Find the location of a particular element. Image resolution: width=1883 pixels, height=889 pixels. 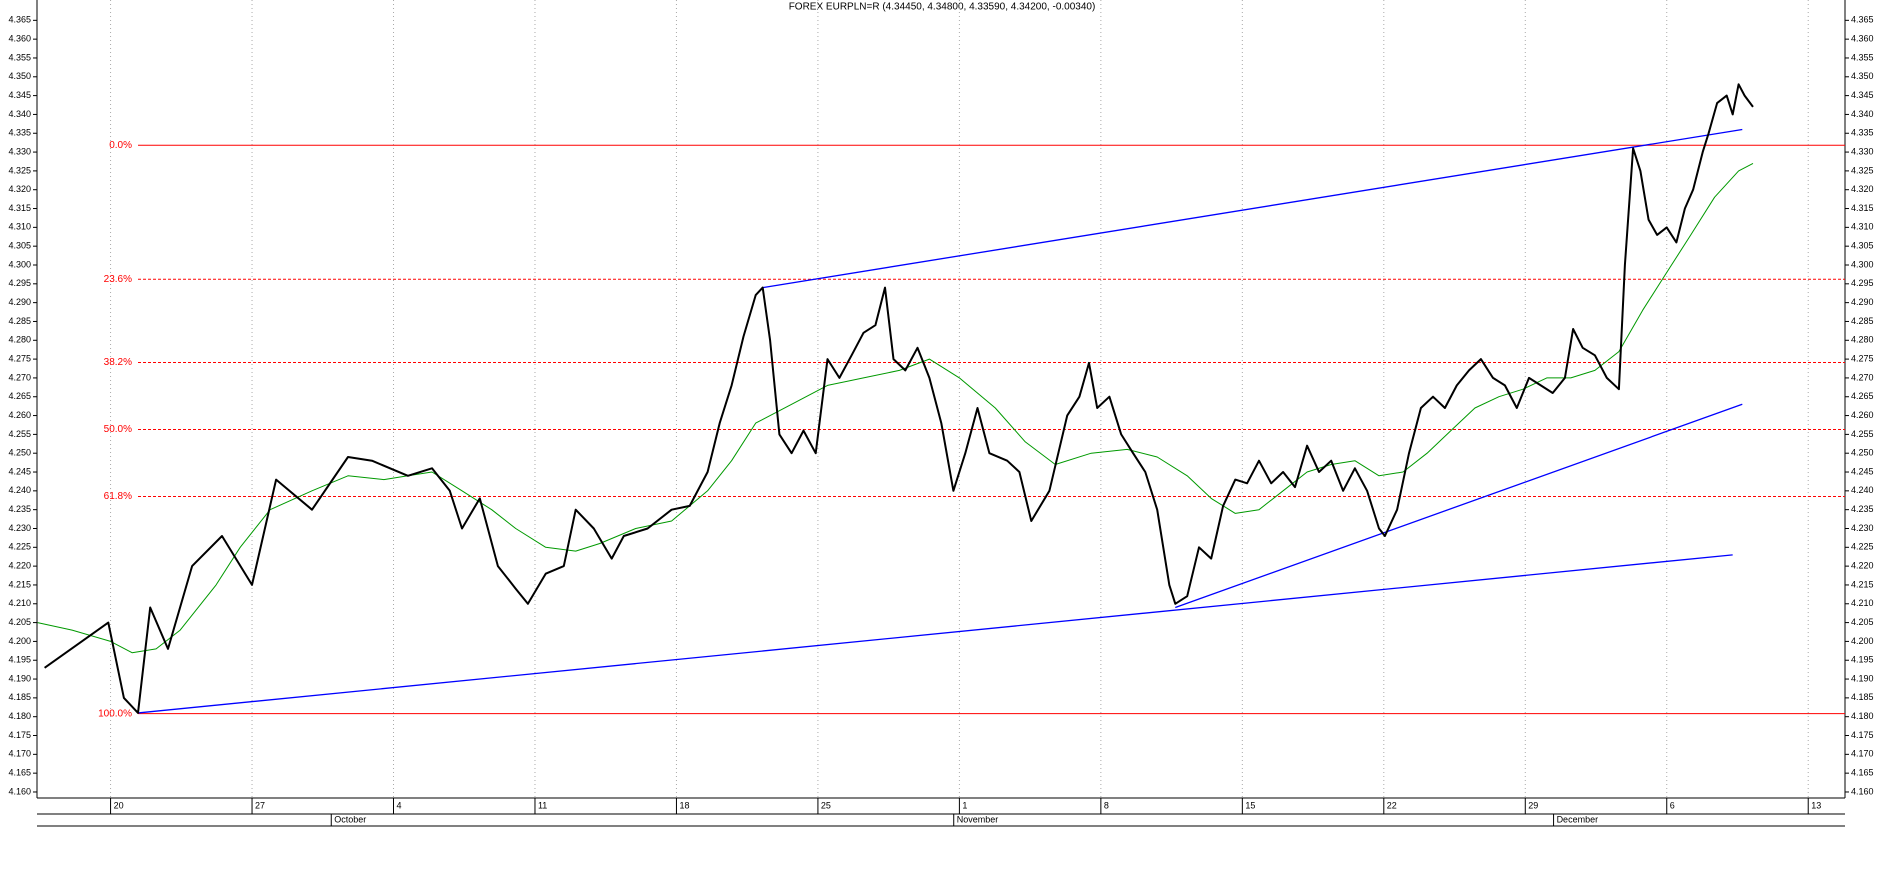

fibonacci-label: 0.0% is located at coordinates (120, 145).